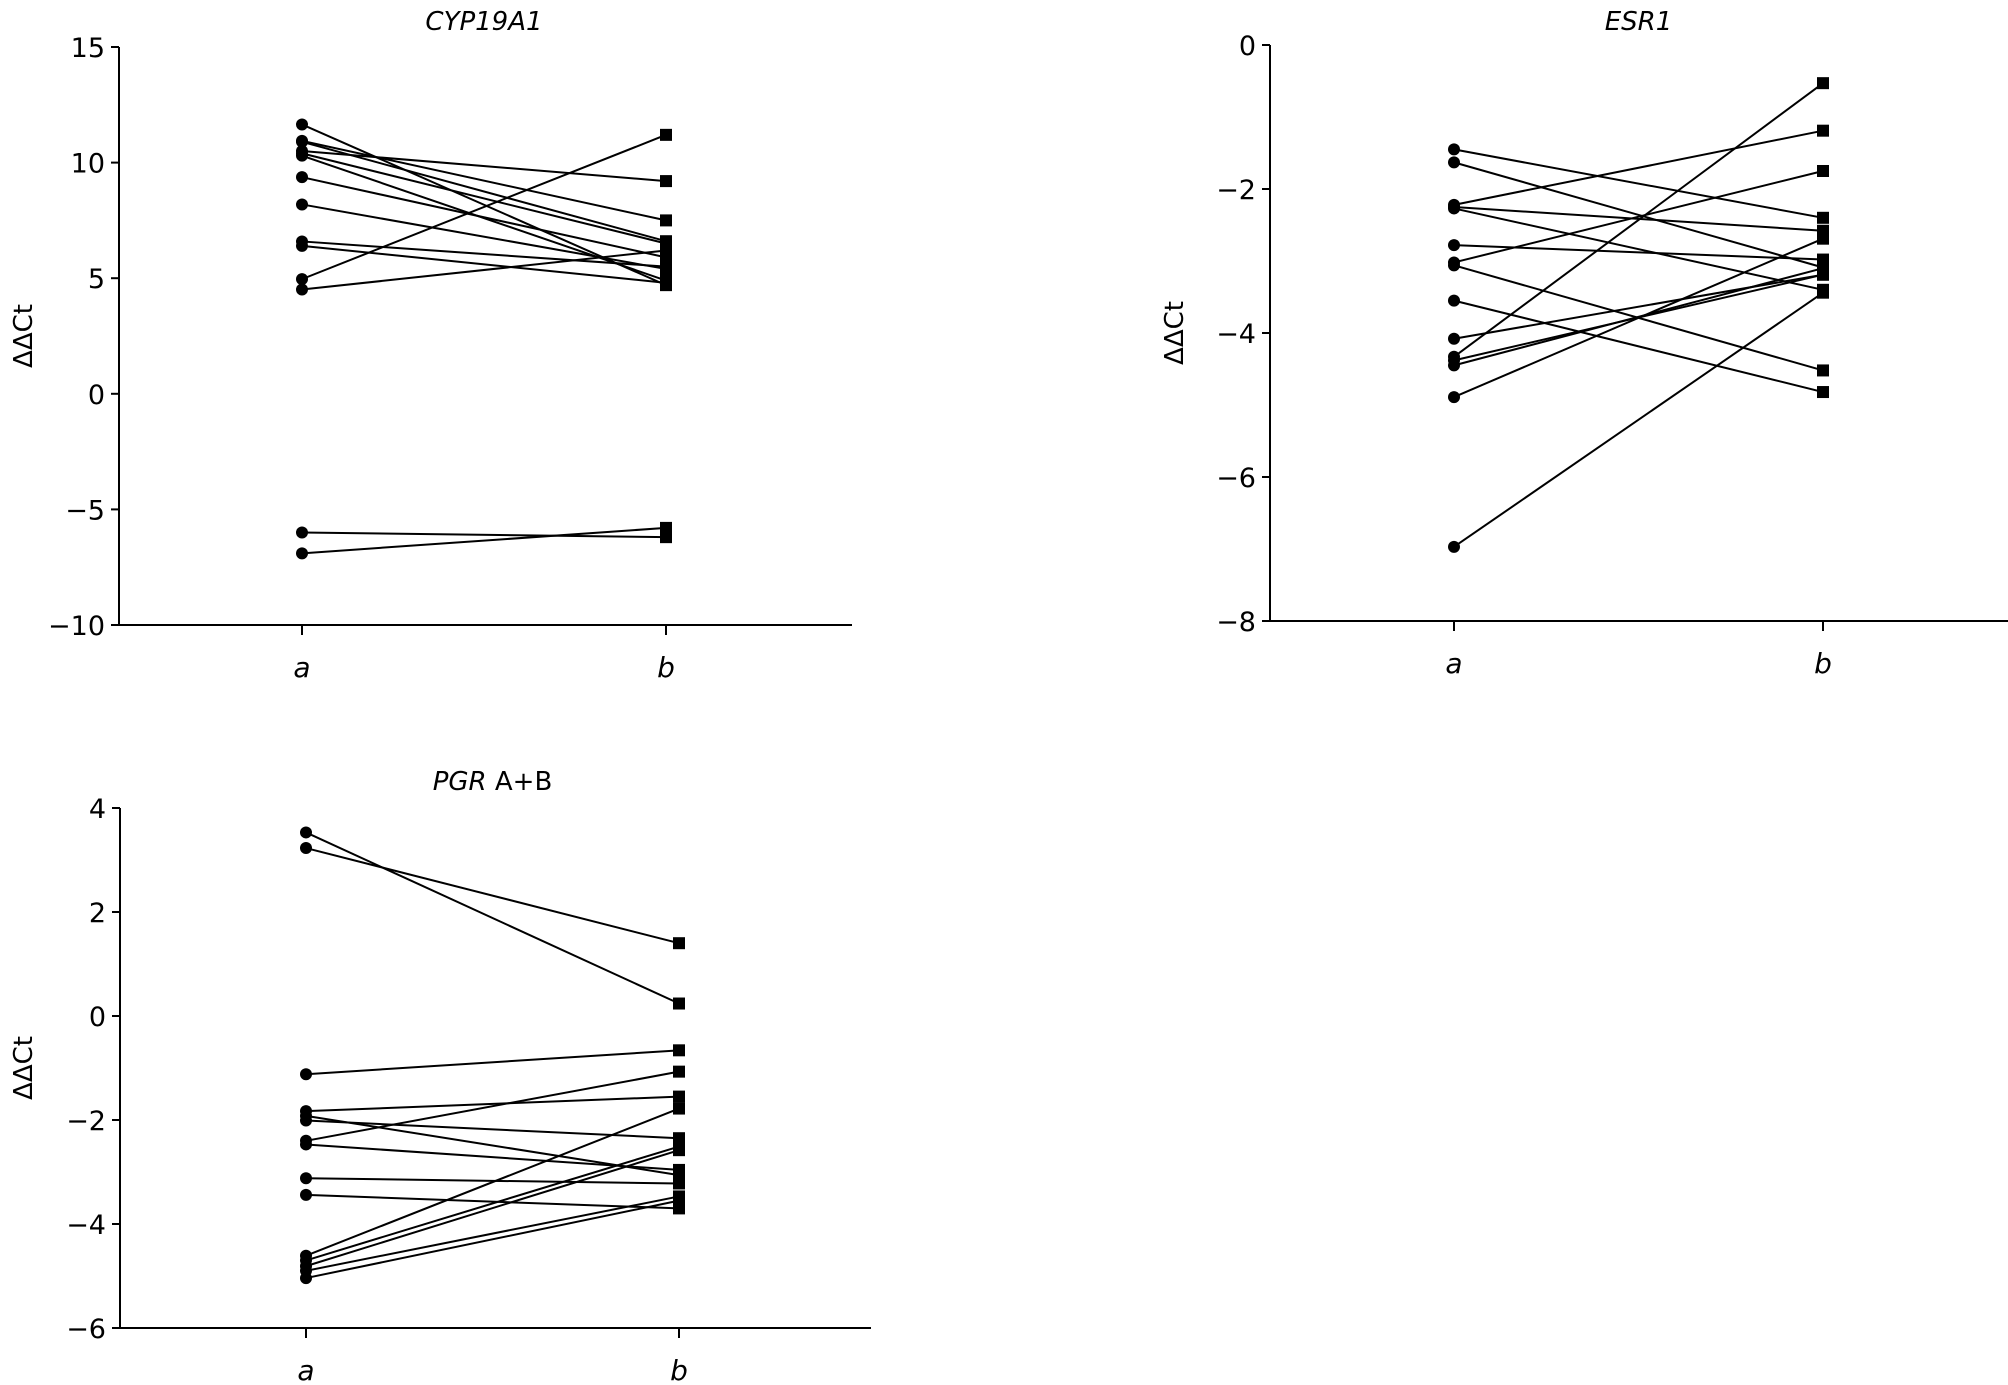  I want to click on panel-title-suffix: A+B, so click(520, 782).